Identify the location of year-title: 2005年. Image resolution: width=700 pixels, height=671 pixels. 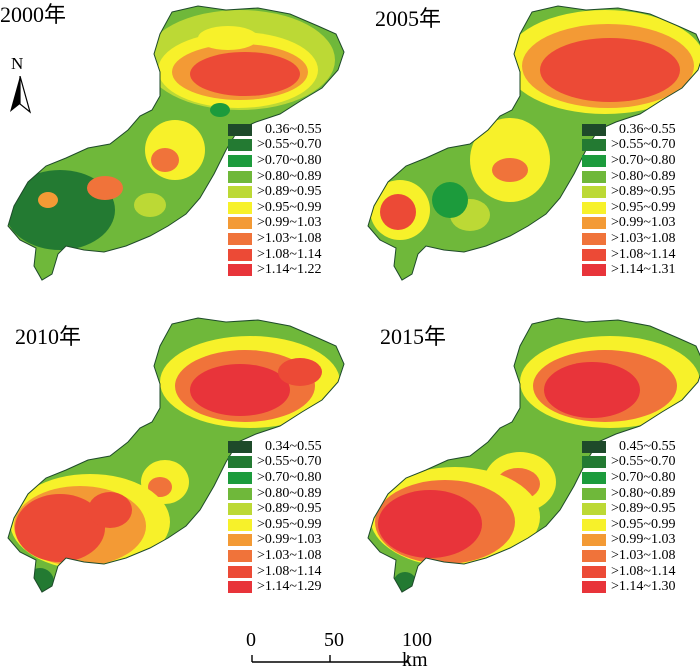
(408, 18).